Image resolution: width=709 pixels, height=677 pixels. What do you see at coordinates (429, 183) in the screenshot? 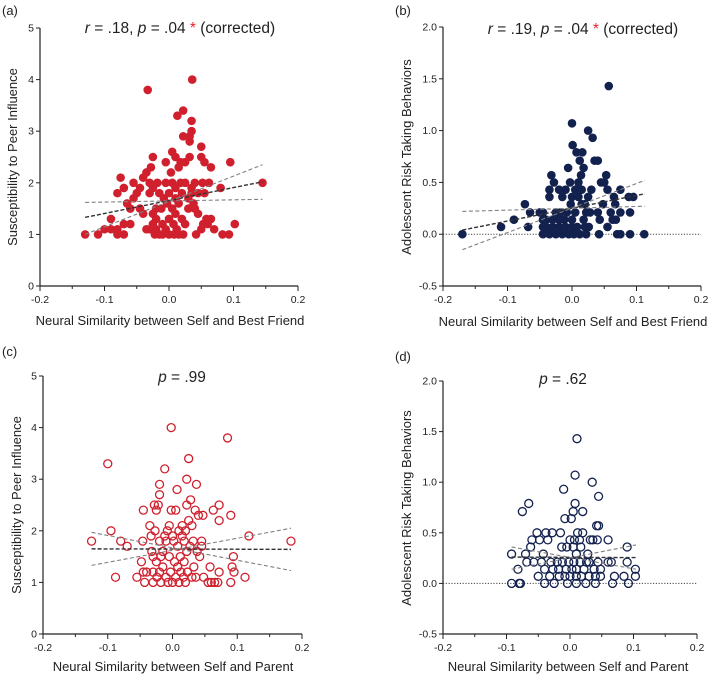
I see `y-tick-label: 0.5` at bounding box center [429, 183].